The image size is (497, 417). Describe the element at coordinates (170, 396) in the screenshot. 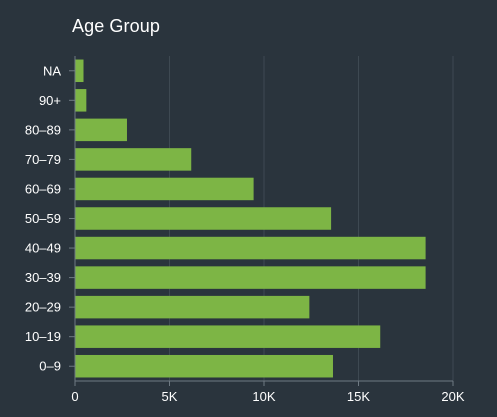

I see `x-tick-label: 5K` at that location.